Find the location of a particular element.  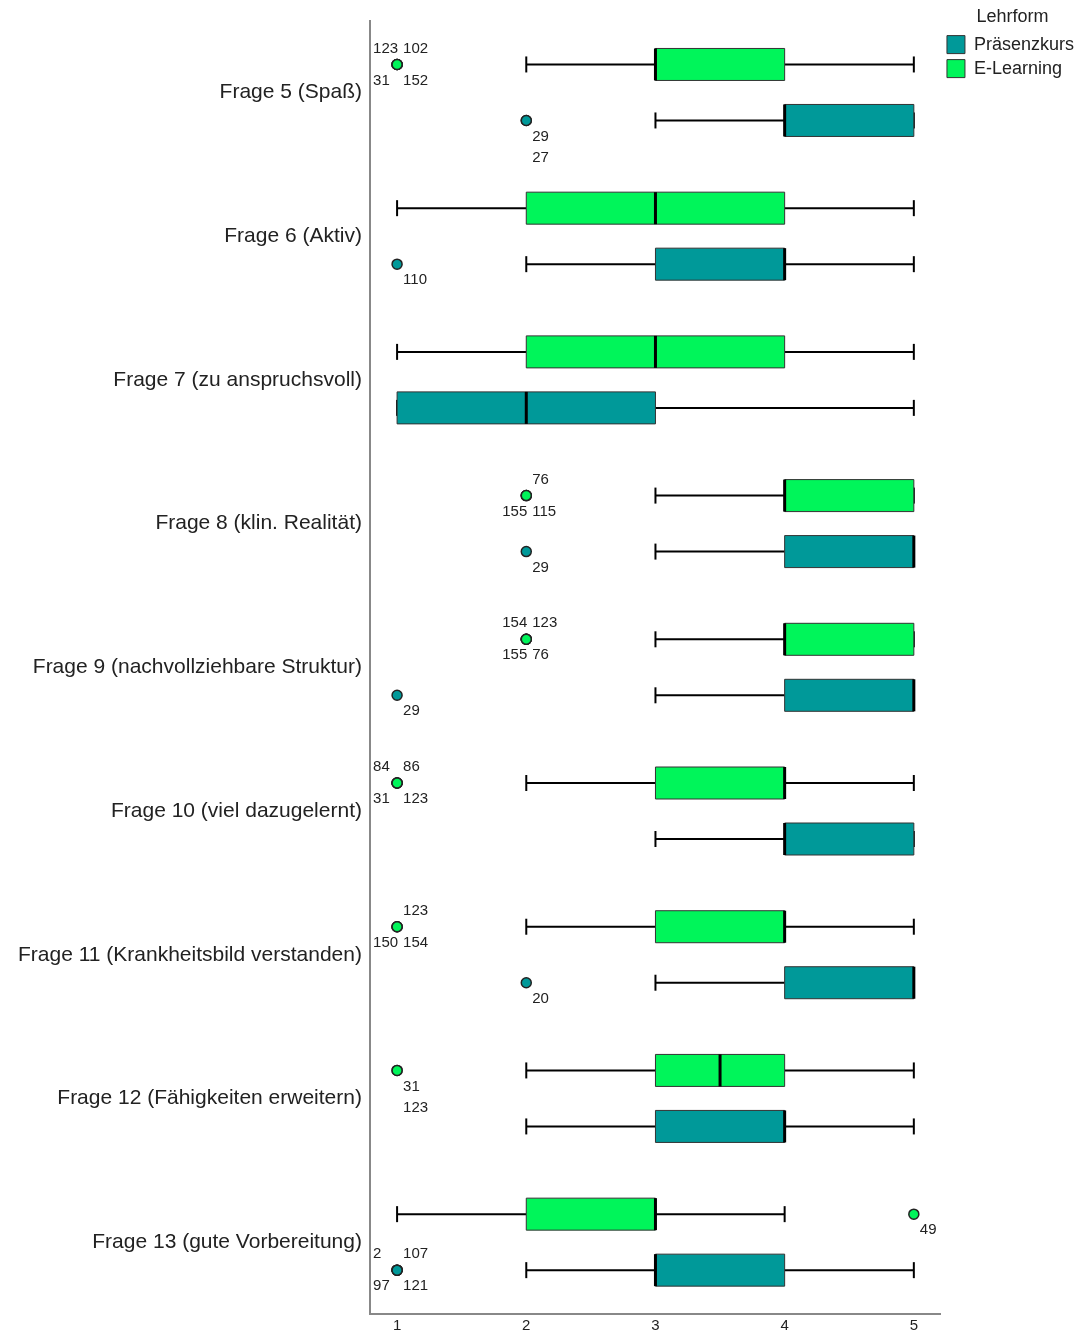

legend-label: E-Learning is located at coordinates (1018, 67).